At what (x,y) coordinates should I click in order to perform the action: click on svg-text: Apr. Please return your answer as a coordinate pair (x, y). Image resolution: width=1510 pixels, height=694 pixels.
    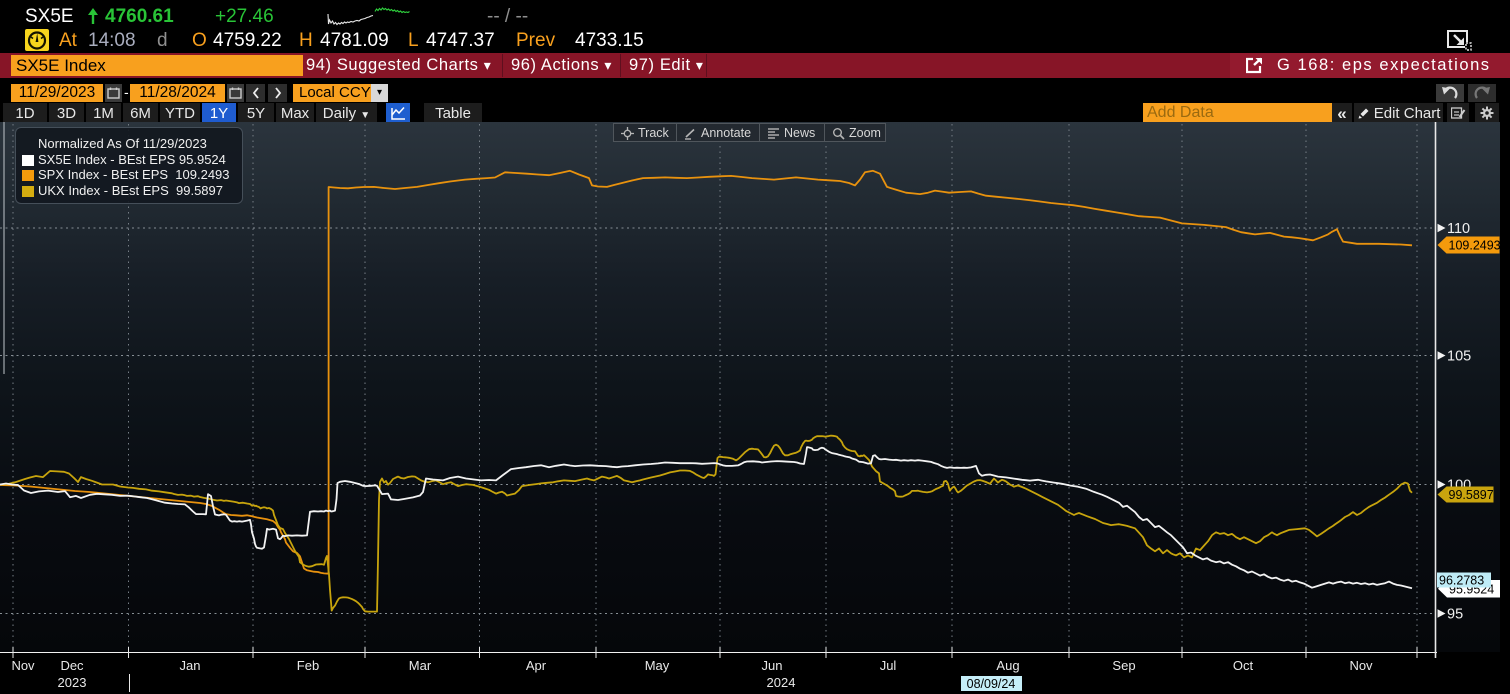
    Looking at the image, I should click on (536, 665).